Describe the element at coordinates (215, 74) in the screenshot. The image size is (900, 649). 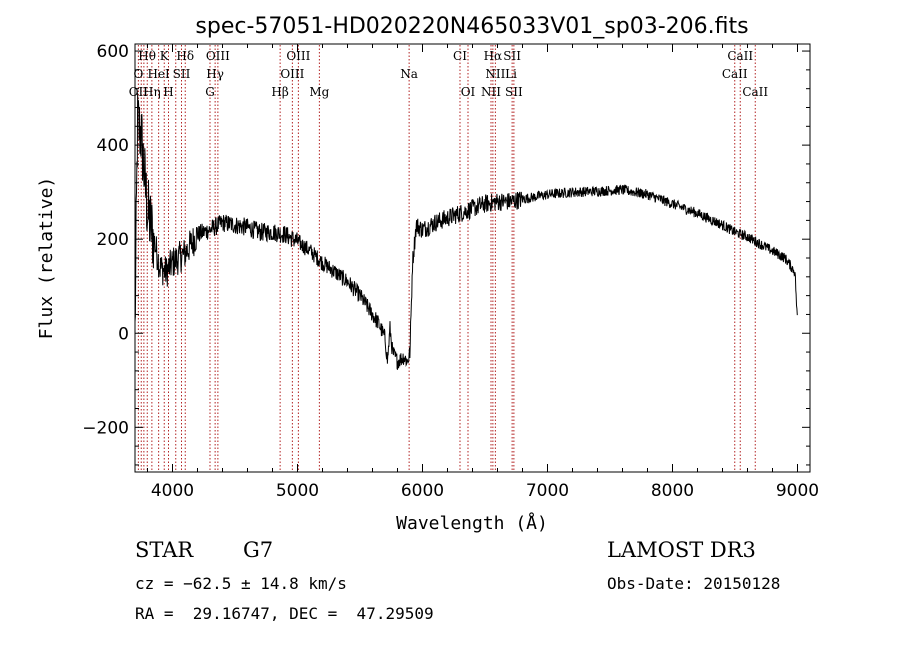
I see `annotation-label: Hγ` at that location.